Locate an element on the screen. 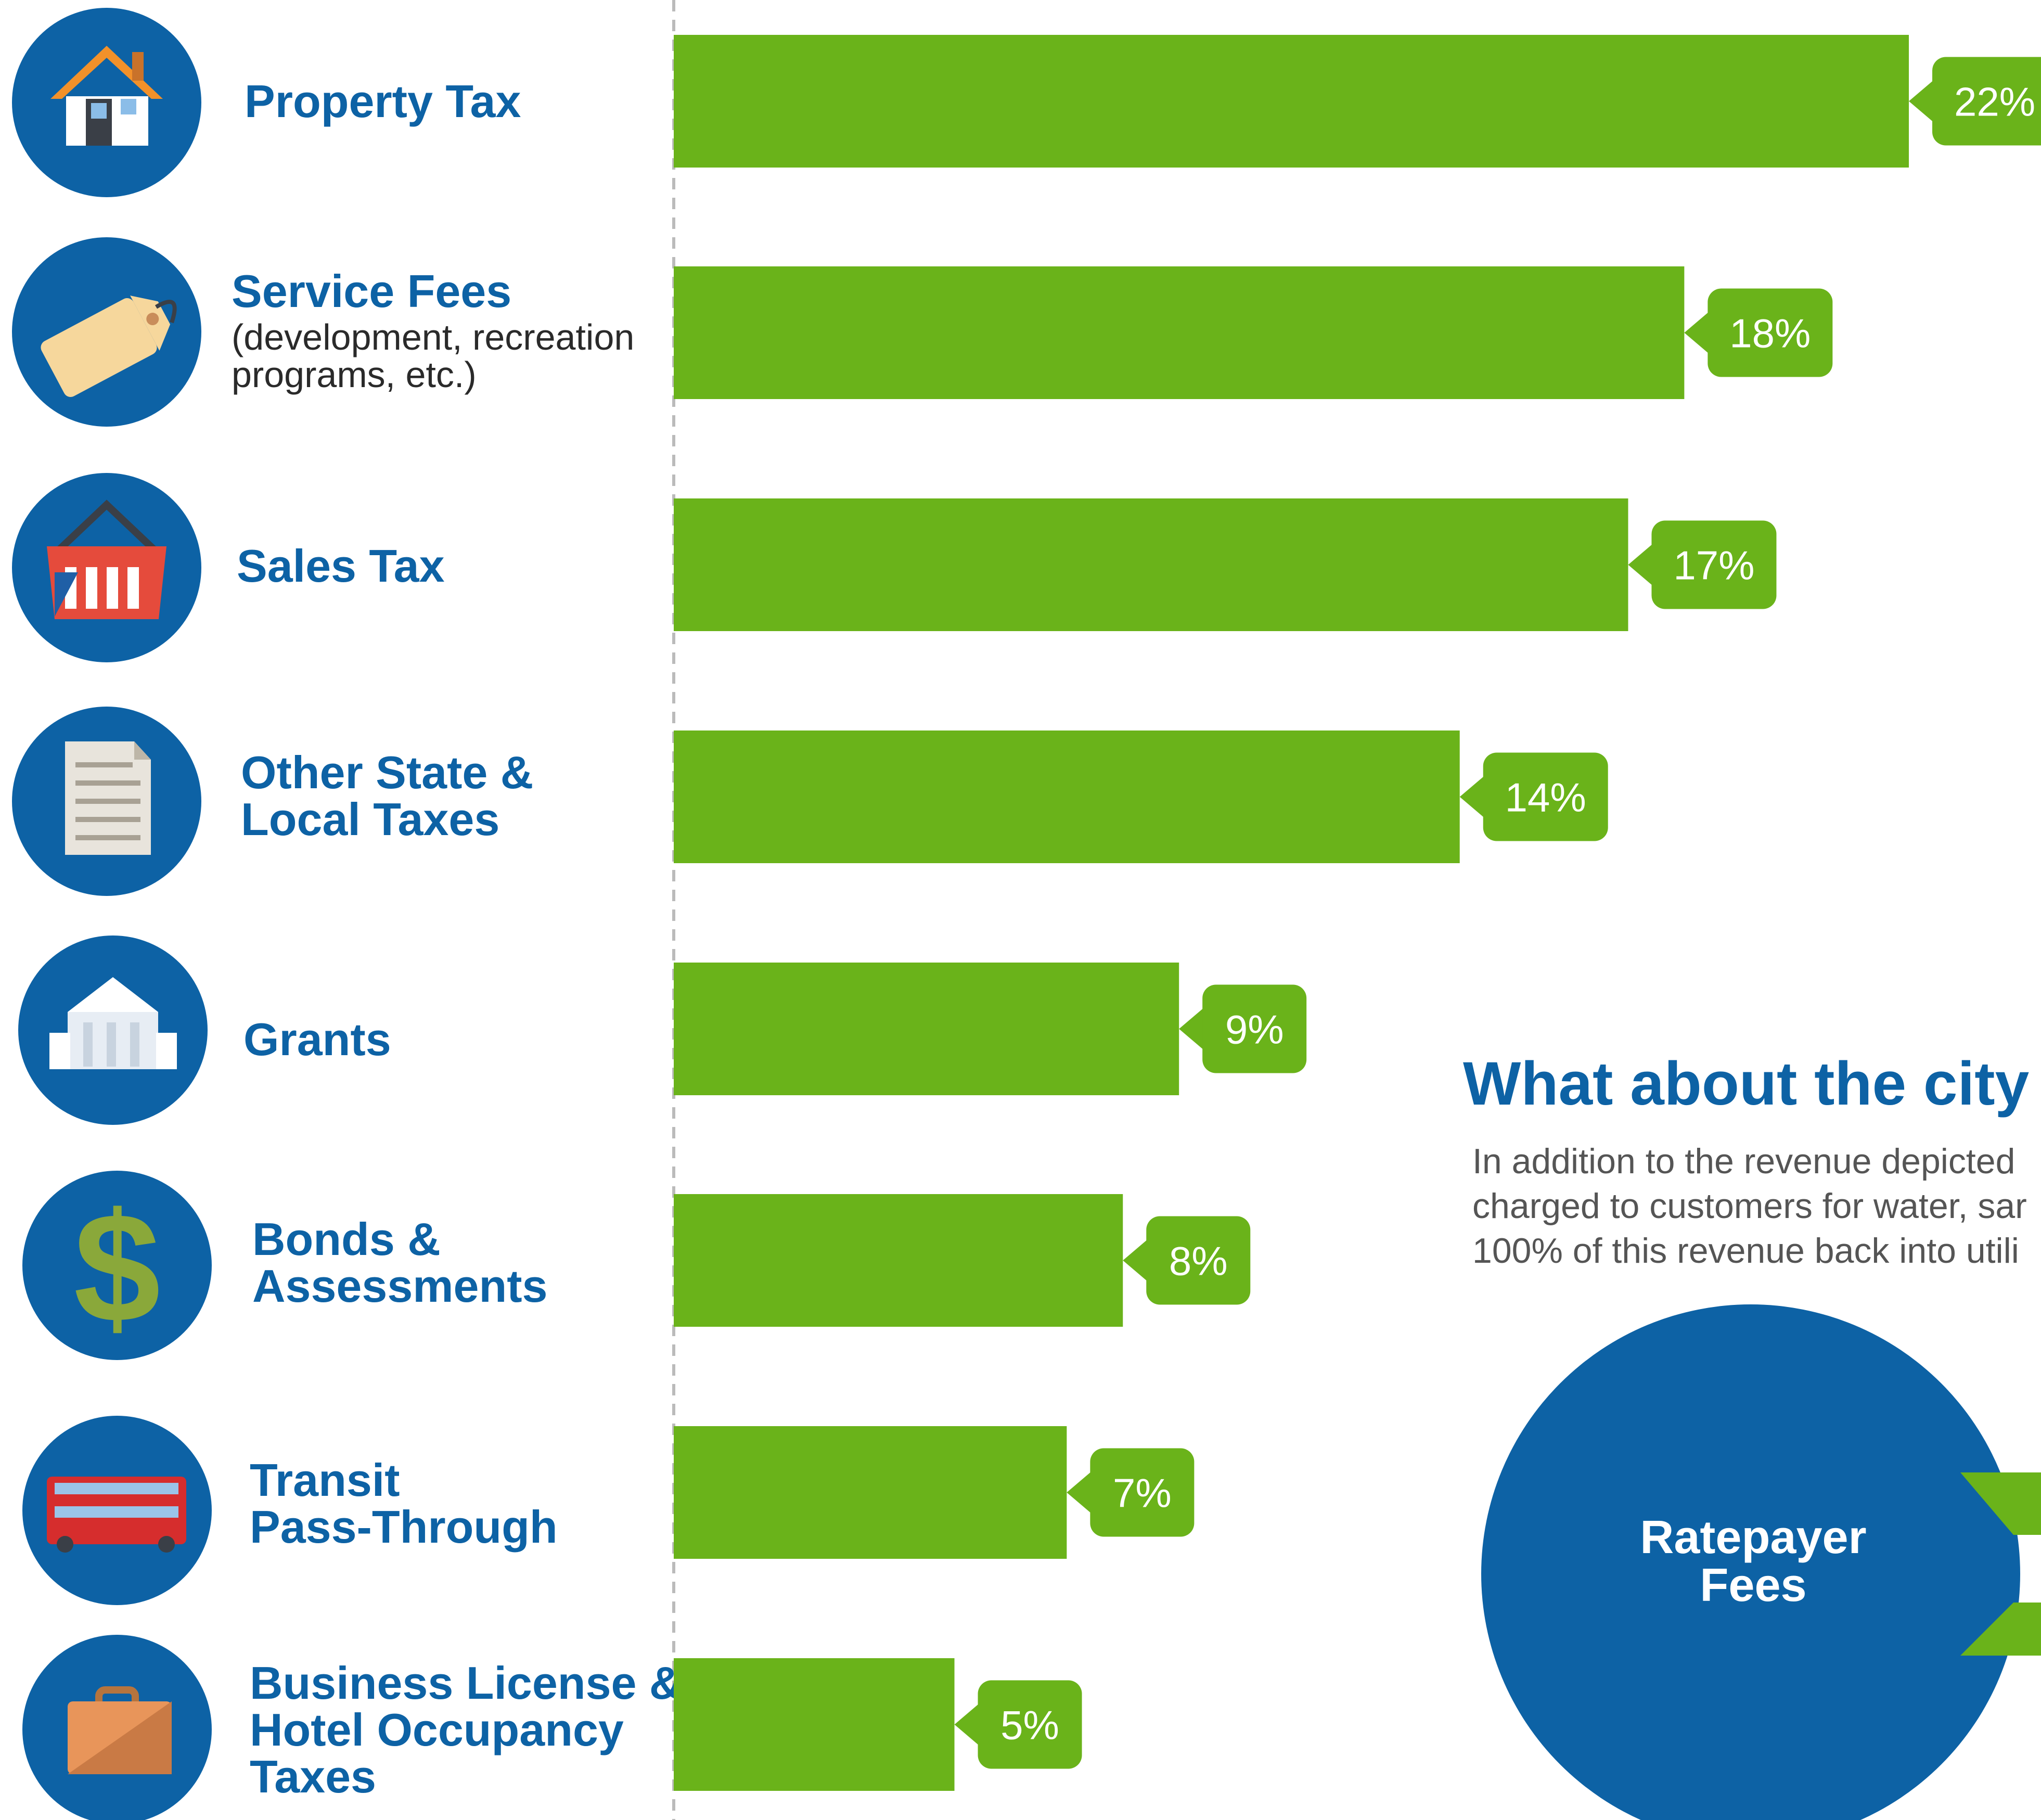  ratepayer-fees-label-line: Ratepayer is located at coordinates (1753, 1537).